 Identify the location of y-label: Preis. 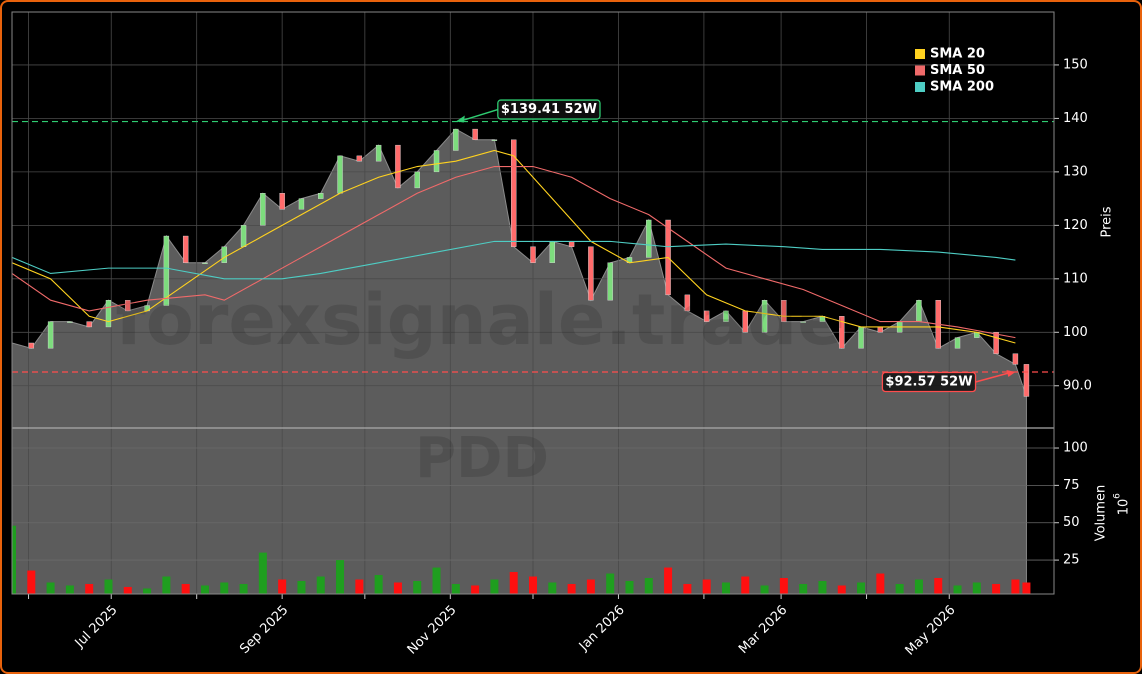
(1107, 221).